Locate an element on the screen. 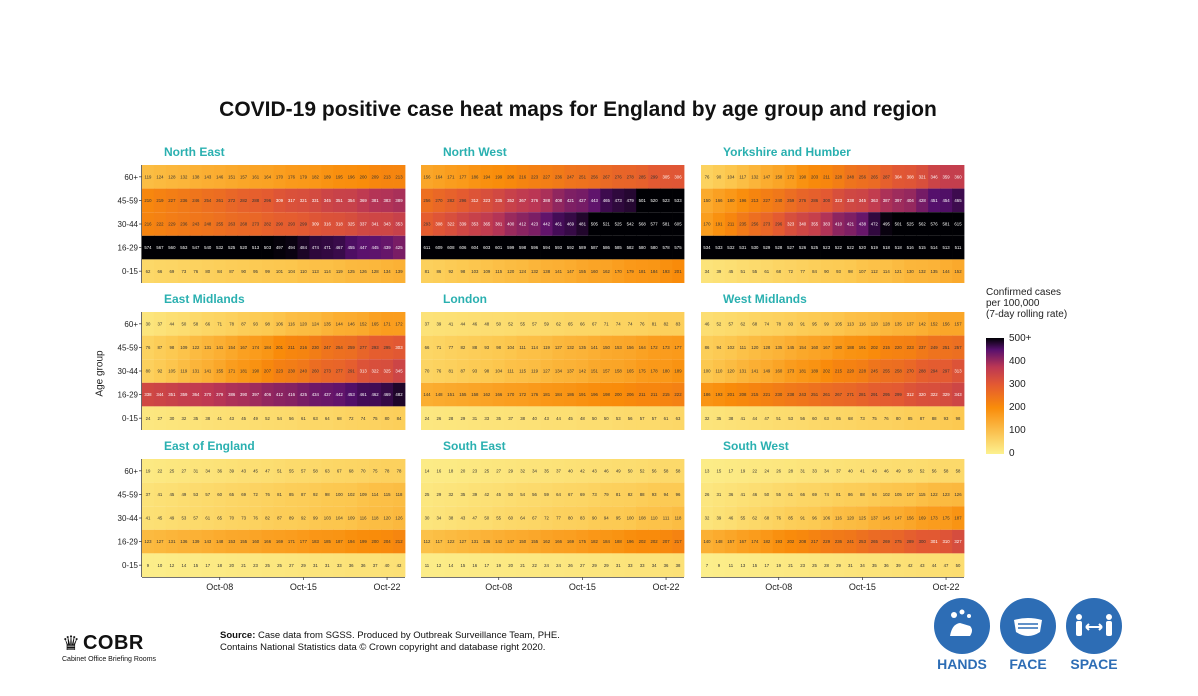 The image size is (1198, 696). cell-value: 46 is located at coordinates (474, 323).